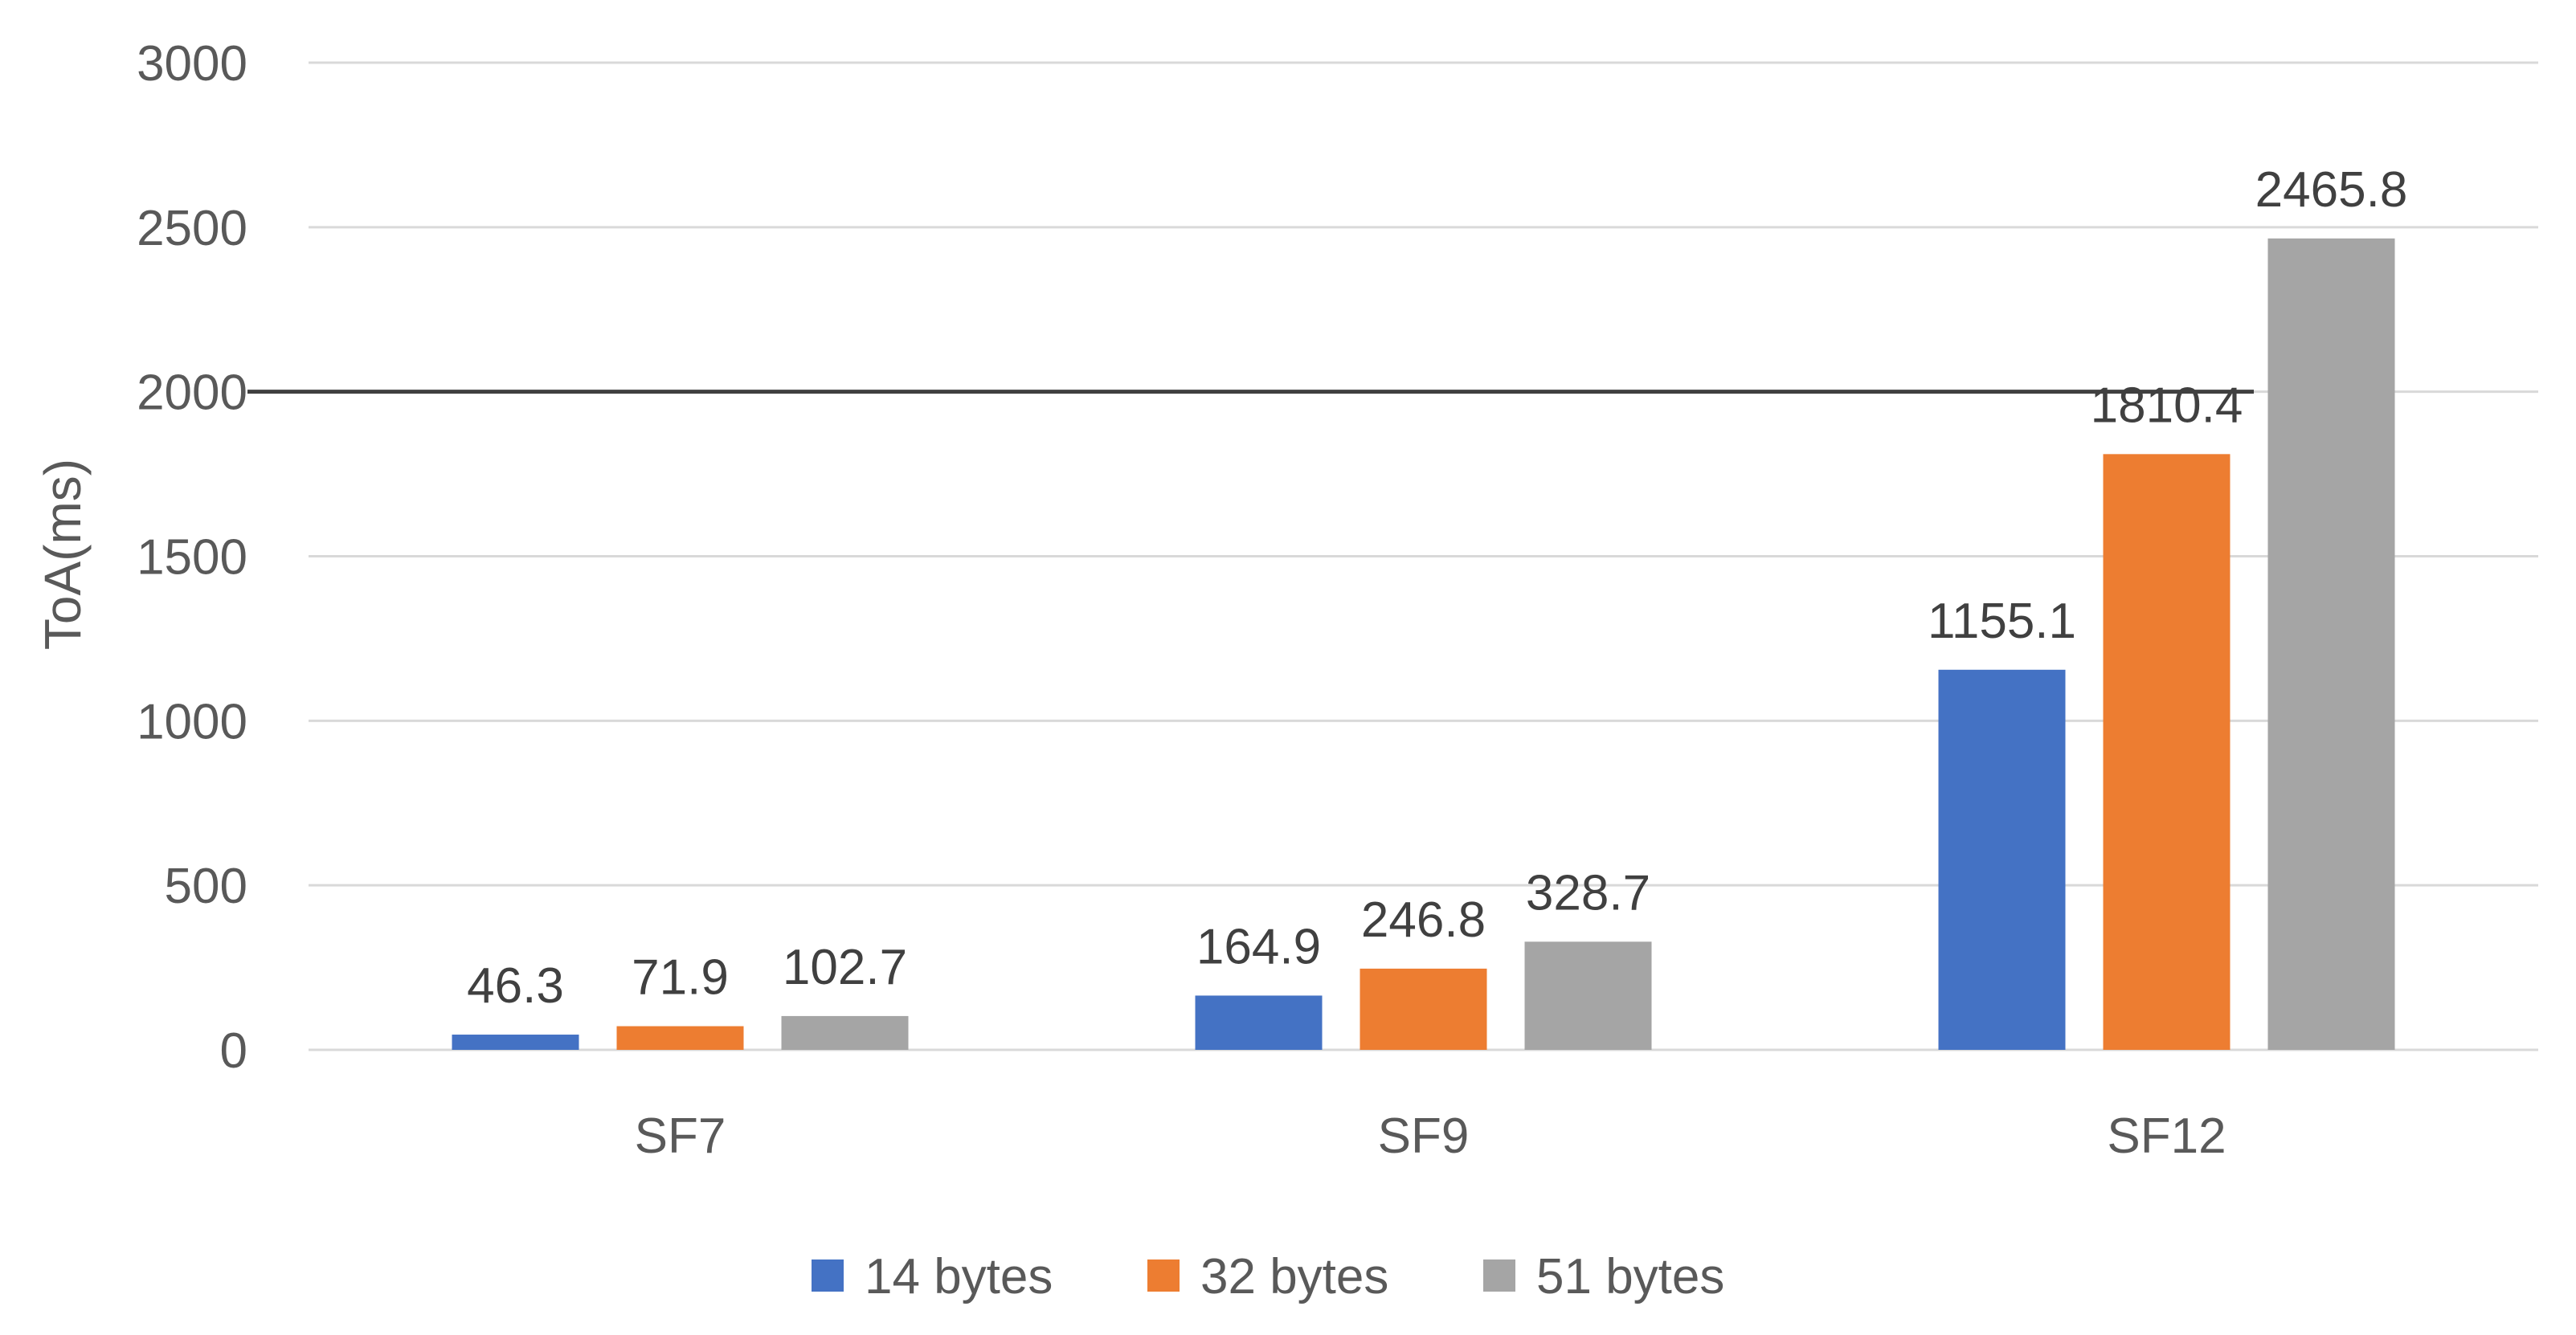 This screenshot has width=2576, height=1335. What do you see at coordinates (1588, 893) in the screenshot?
I see `data-label: 328.7` at bounding box center [1588, 893].